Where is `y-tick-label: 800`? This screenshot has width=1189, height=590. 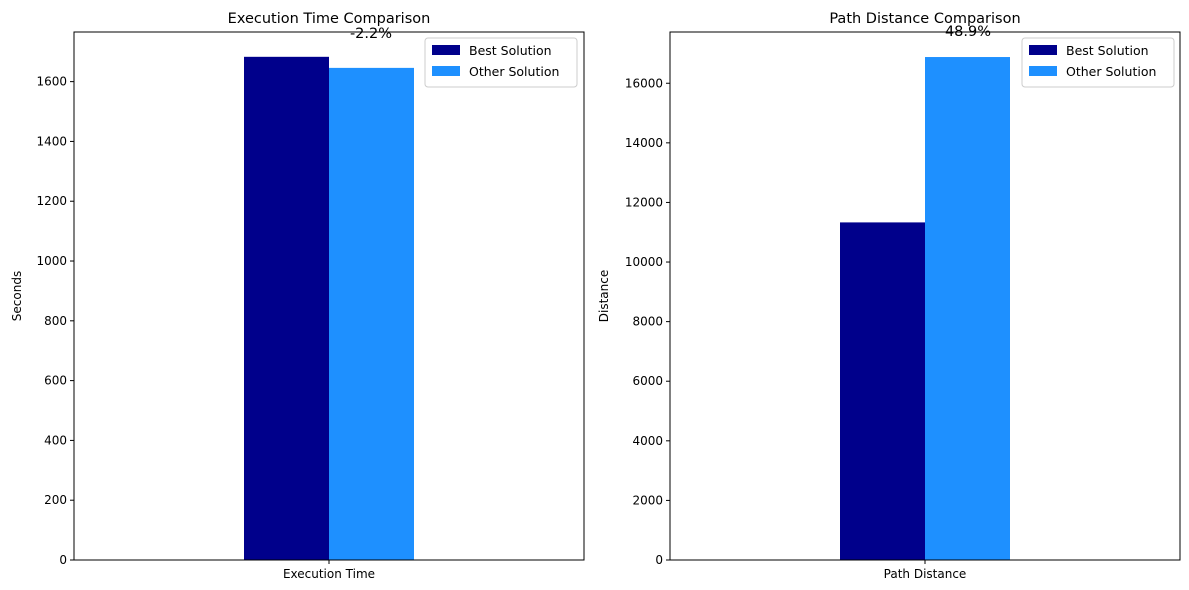 y-tick-label: 800 is located at coordinates (55, 321).